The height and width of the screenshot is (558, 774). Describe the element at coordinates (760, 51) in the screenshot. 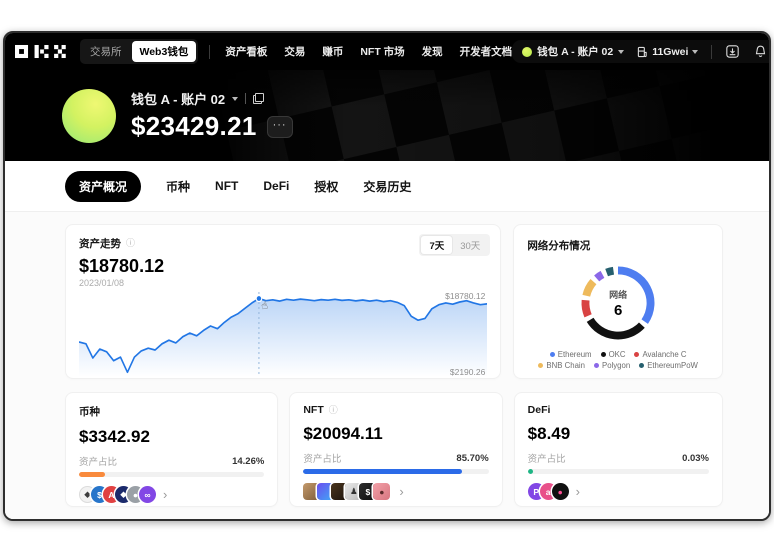

I see `bell-icon` at that location.